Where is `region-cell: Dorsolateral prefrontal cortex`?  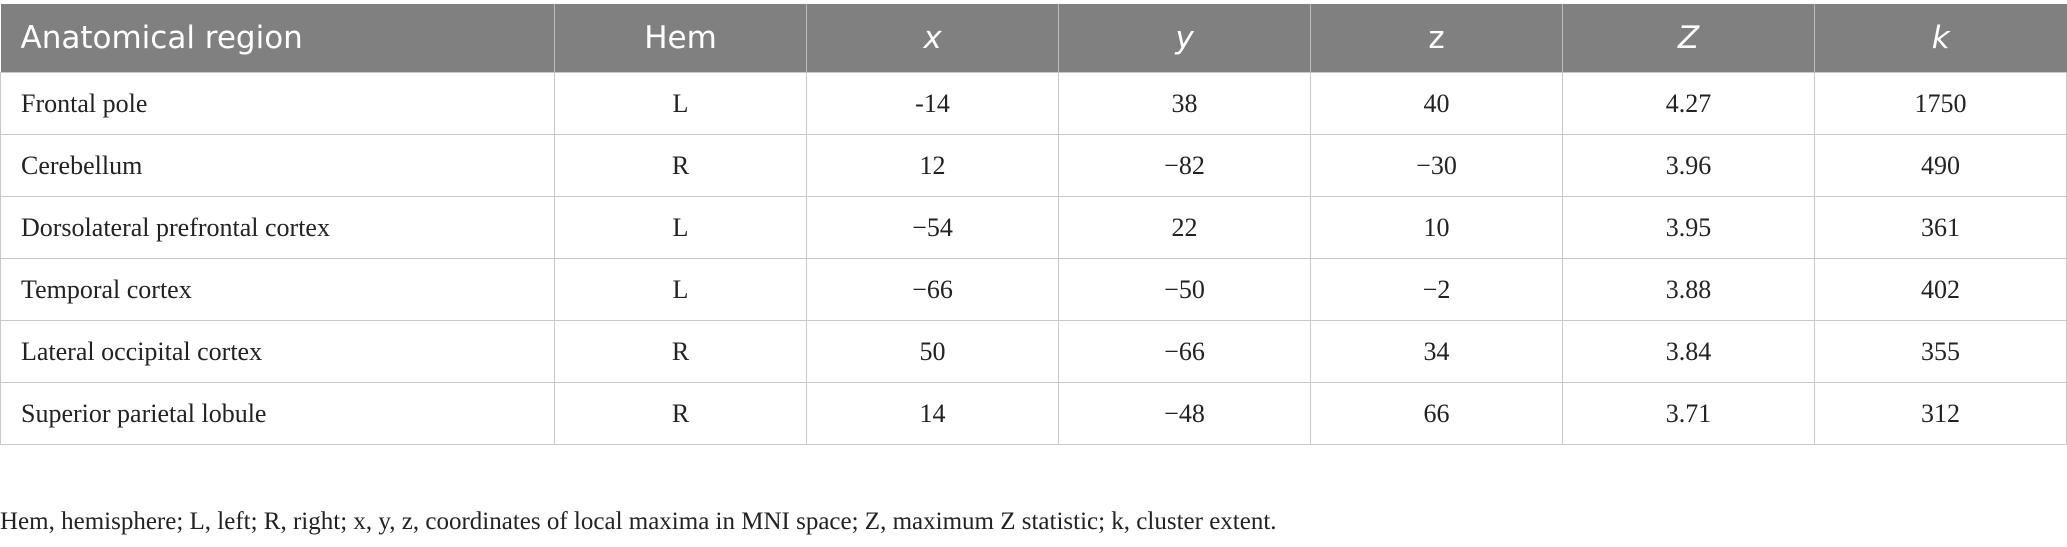 region-cell: Dorsolateral prefrontal cortex is located at coordinates (277, 227).